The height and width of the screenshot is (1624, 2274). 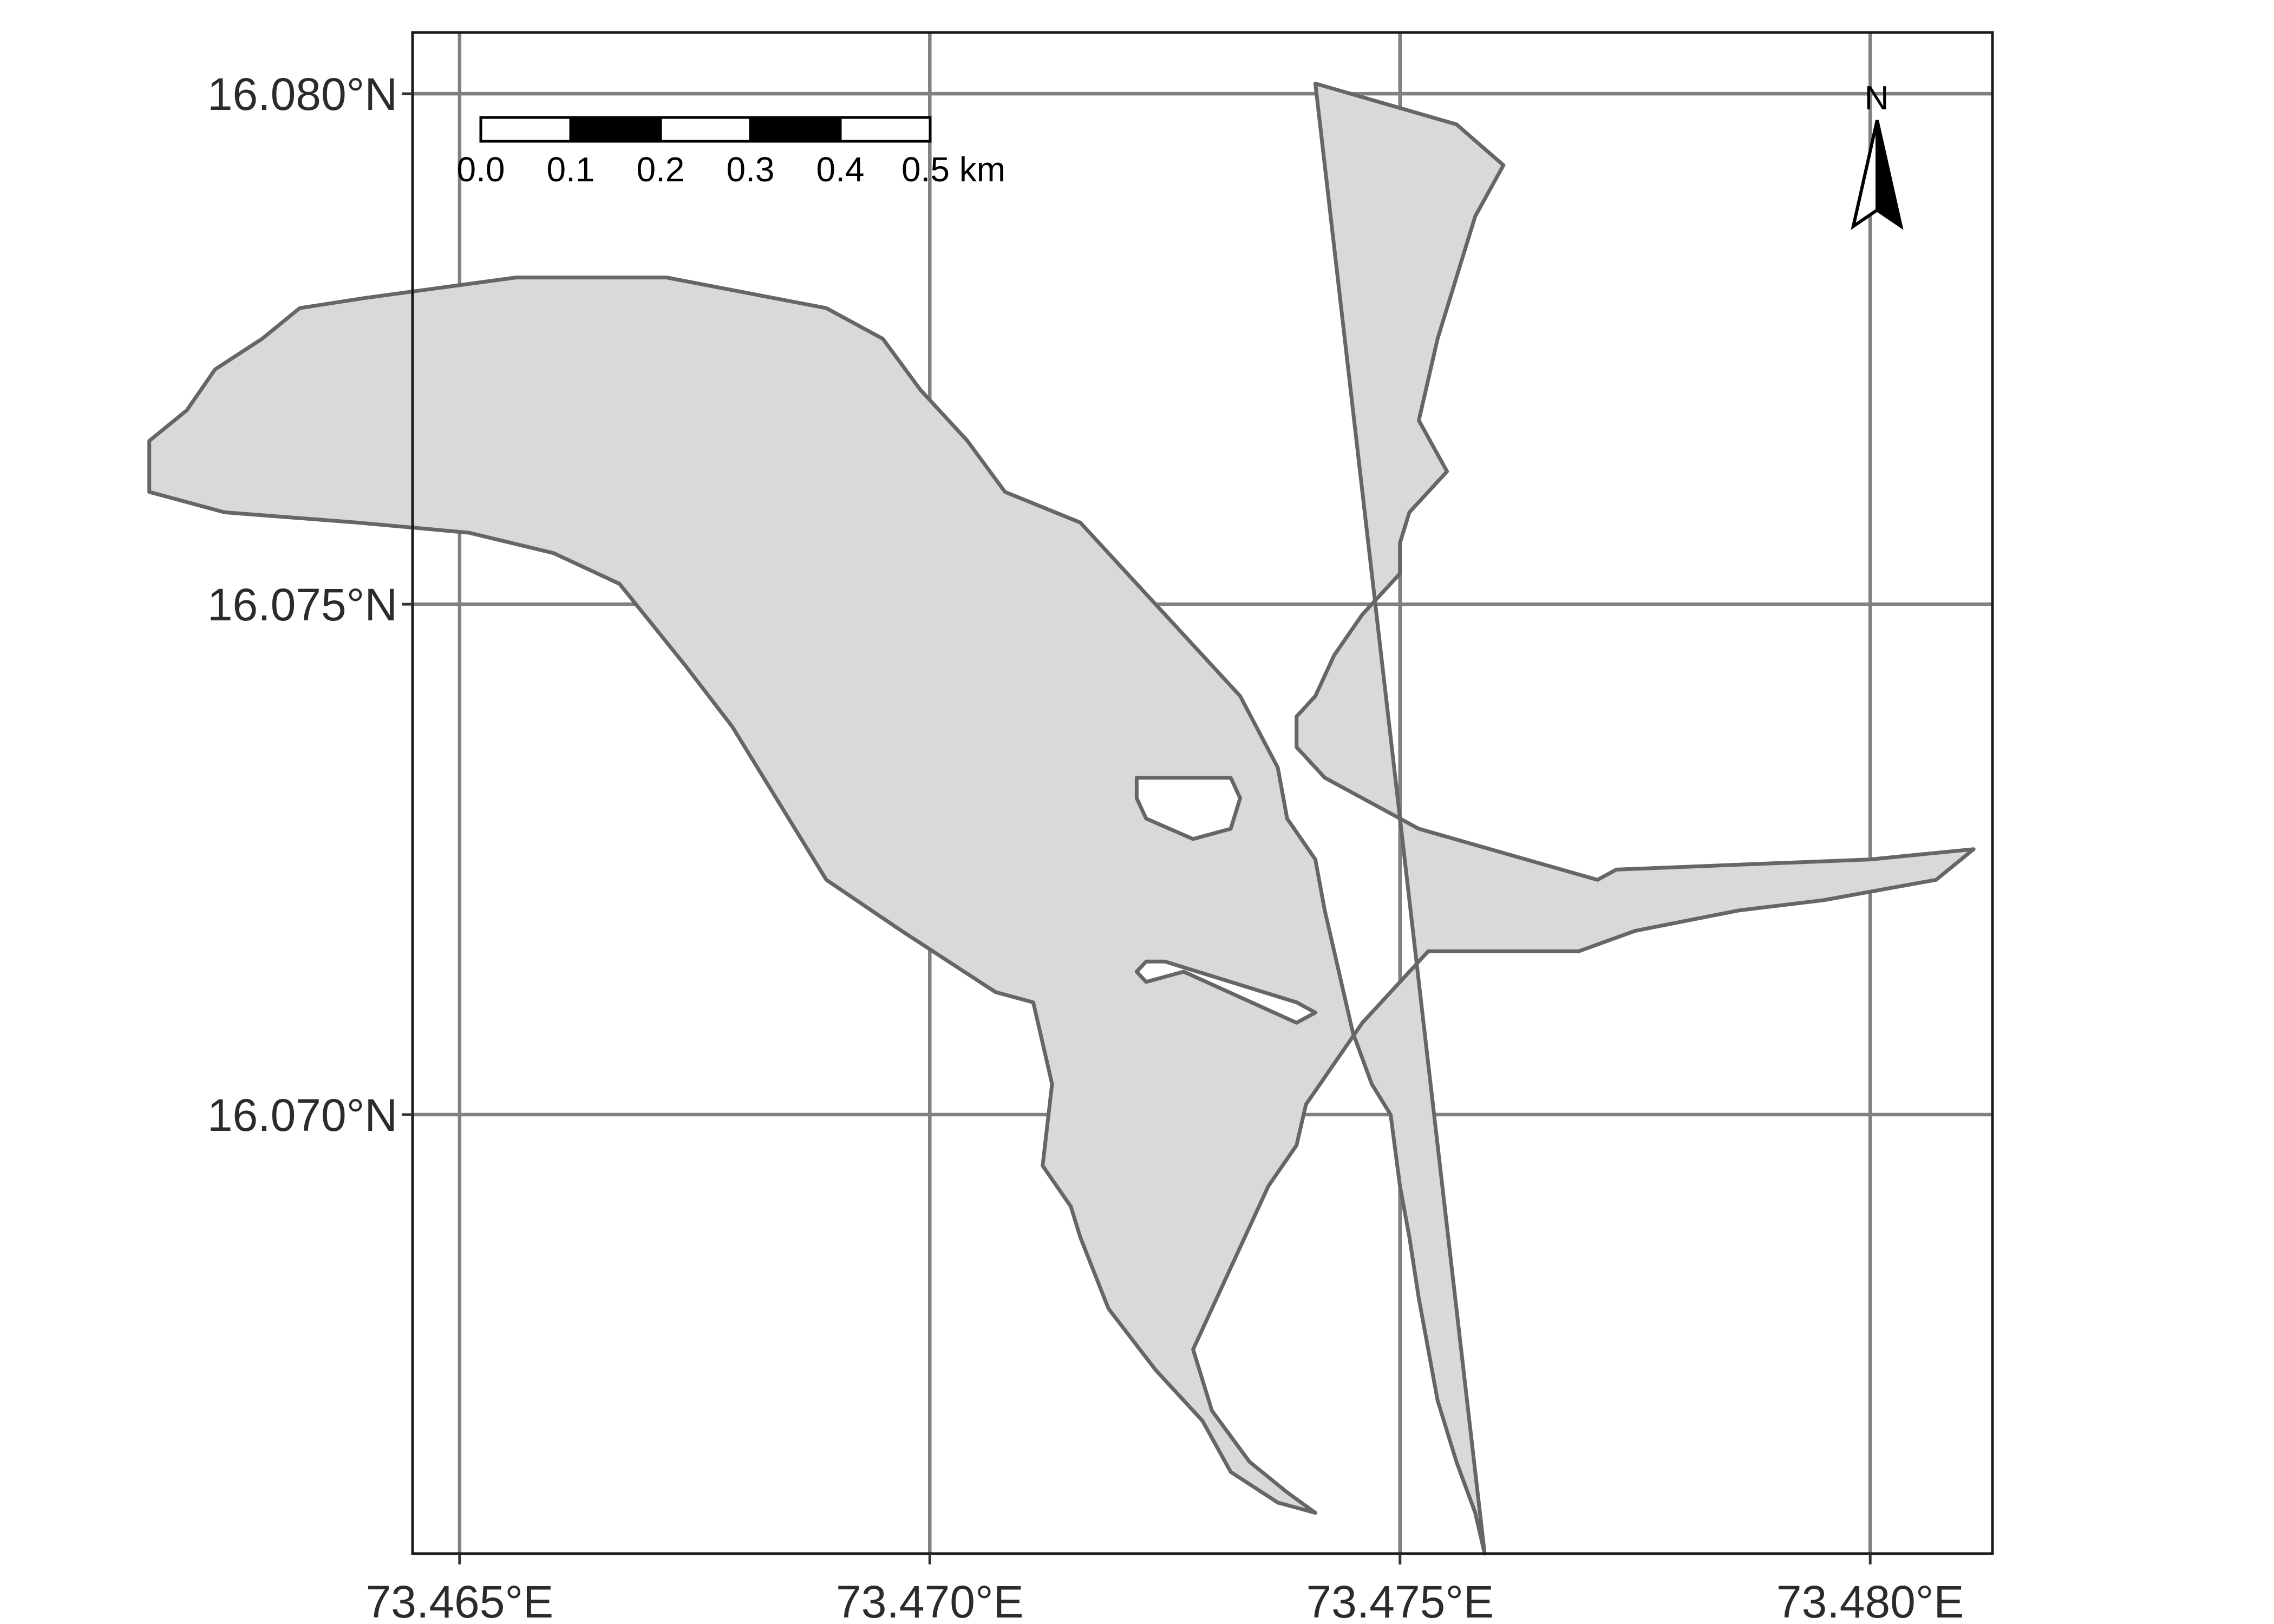 What do you see at coordinates (302, 95) in the screenshot?
I see `y-tick-label-2: 16.080°N` at bounding box center [302, 95].